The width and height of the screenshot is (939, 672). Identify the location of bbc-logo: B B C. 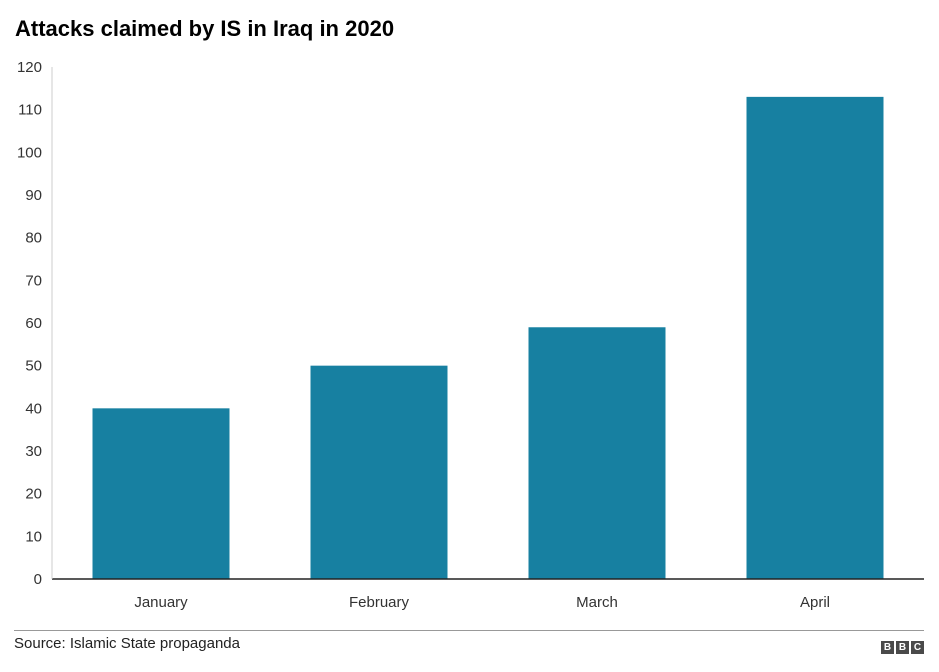
(902, 647).